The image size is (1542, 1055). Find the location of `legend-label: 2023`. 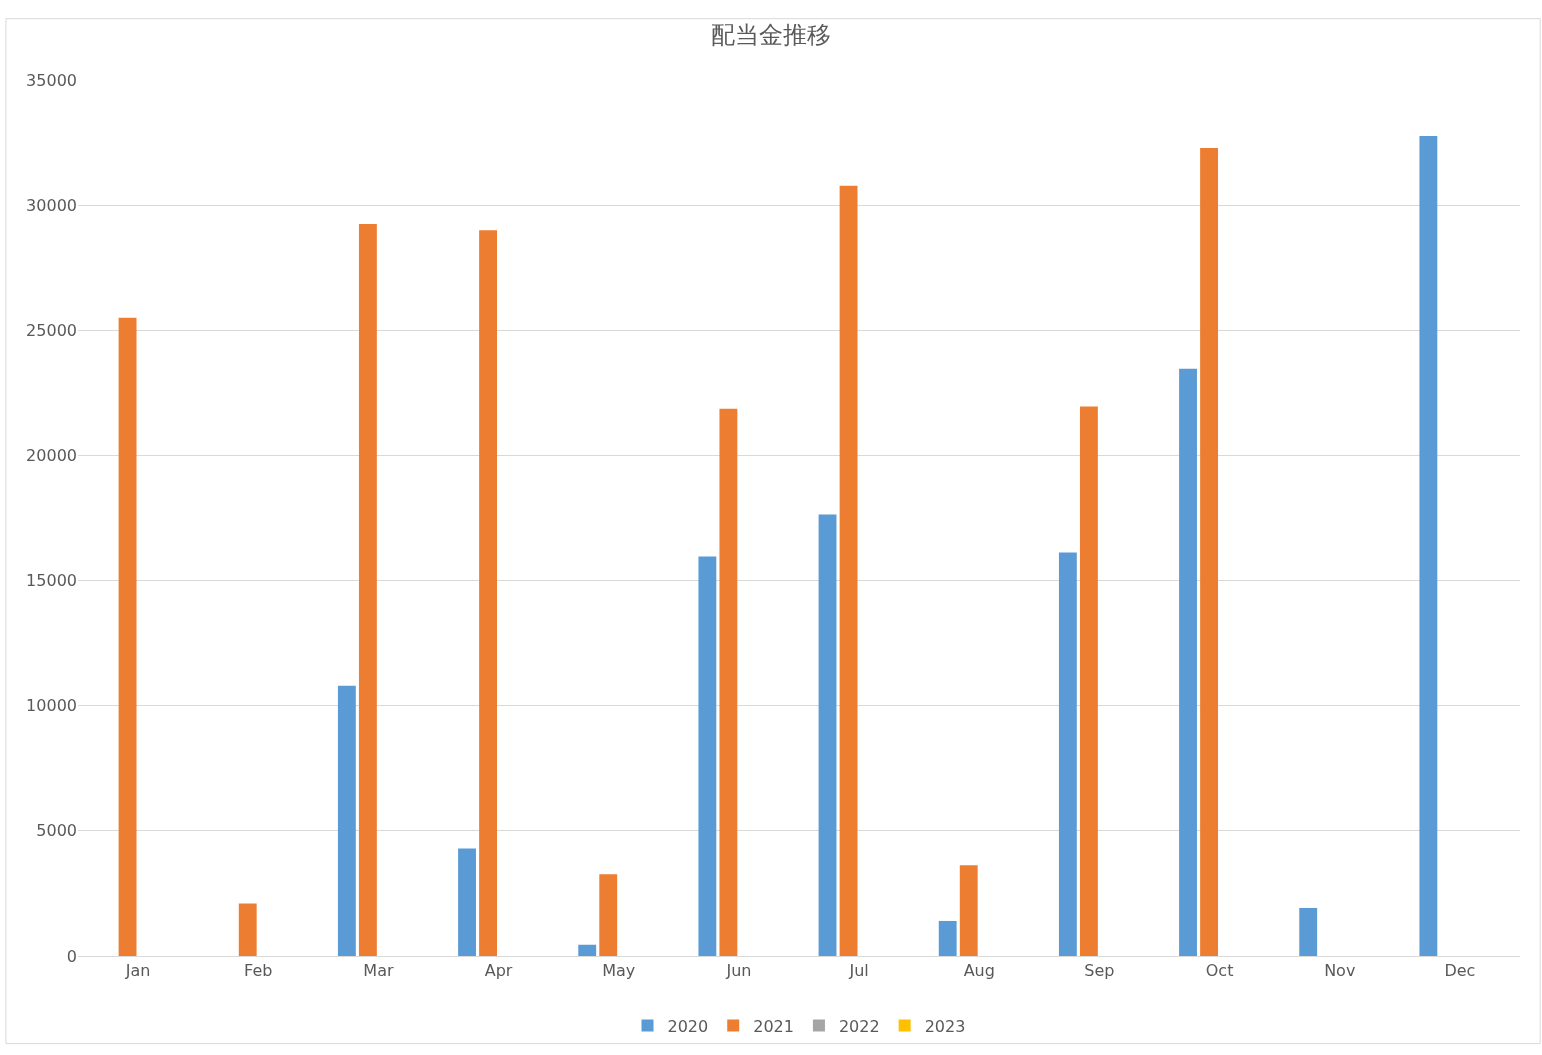

legend-label: 2023 is located at coordinates (945, 1026).